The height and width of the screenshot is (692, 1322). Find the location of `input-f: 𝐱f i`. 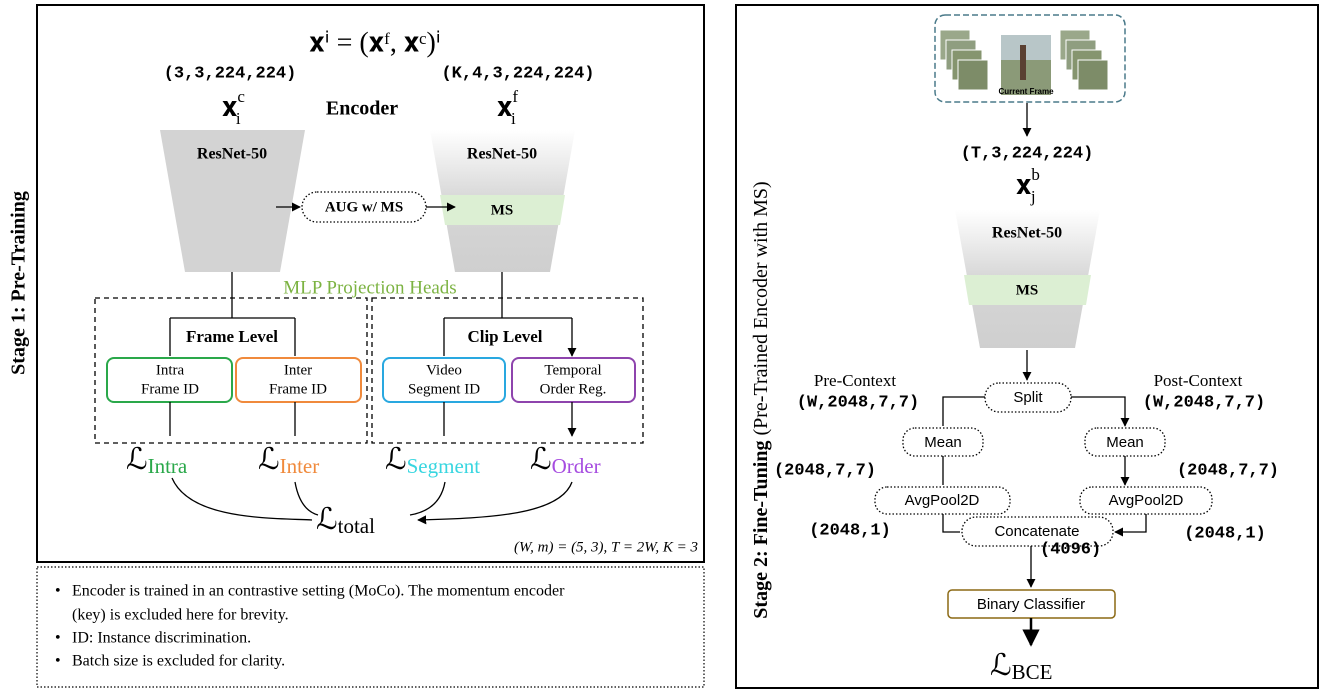

input-f: 𝐱f i is located at coordinates (507, 107).